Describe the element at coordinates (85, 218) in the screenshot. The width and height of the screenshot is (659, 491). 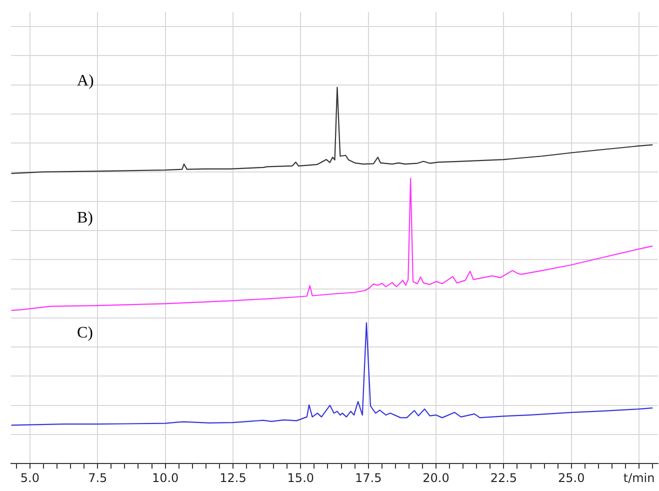
I see `annotation: B)` at that location.